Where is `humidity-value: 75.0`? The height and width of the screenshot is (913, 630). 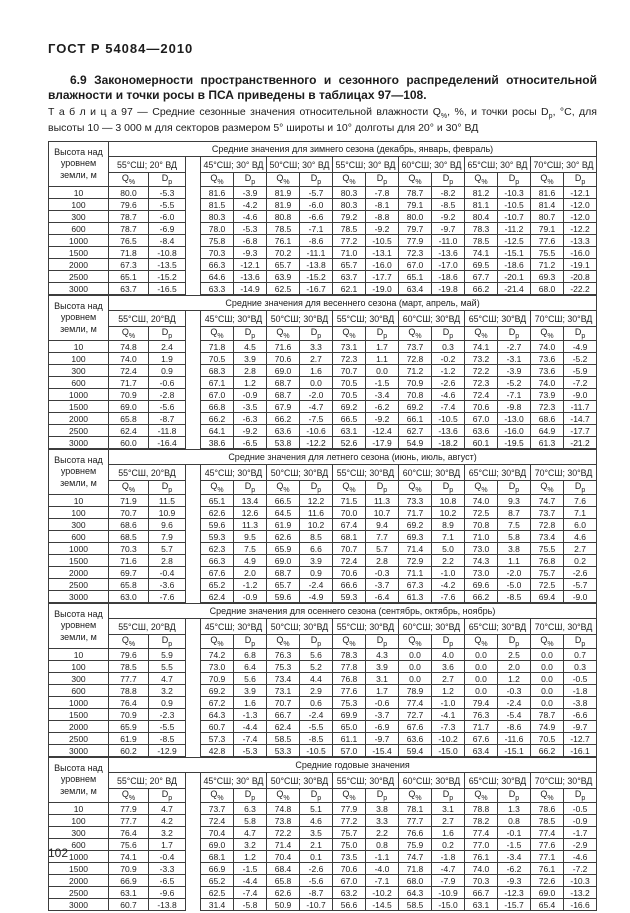
humidity-value: 75.0 is located at coordinates (349, 844).